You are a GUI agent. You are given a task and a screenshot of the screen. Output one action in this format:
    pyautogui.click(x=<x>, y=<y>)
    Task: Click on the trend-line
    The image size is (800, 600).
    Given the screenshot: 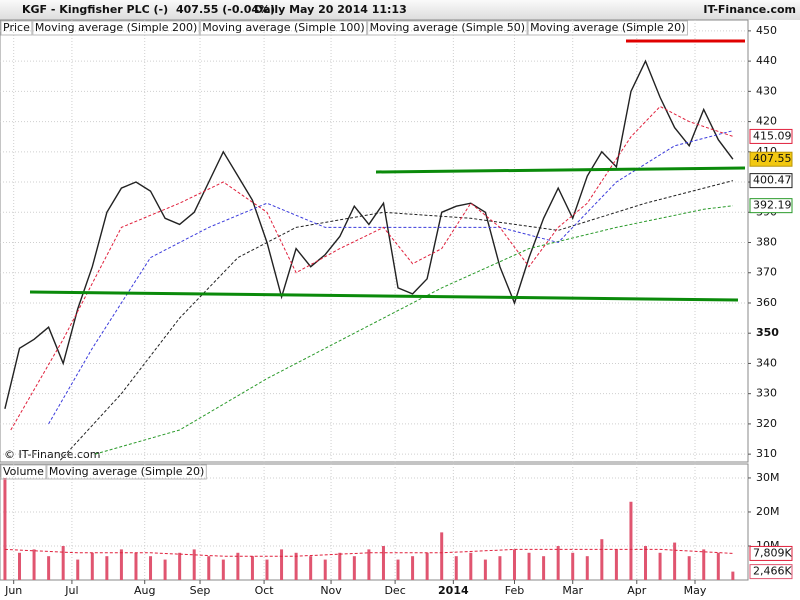 What is the action you would take?
    pyautogui.click(x=384, y=296)
    